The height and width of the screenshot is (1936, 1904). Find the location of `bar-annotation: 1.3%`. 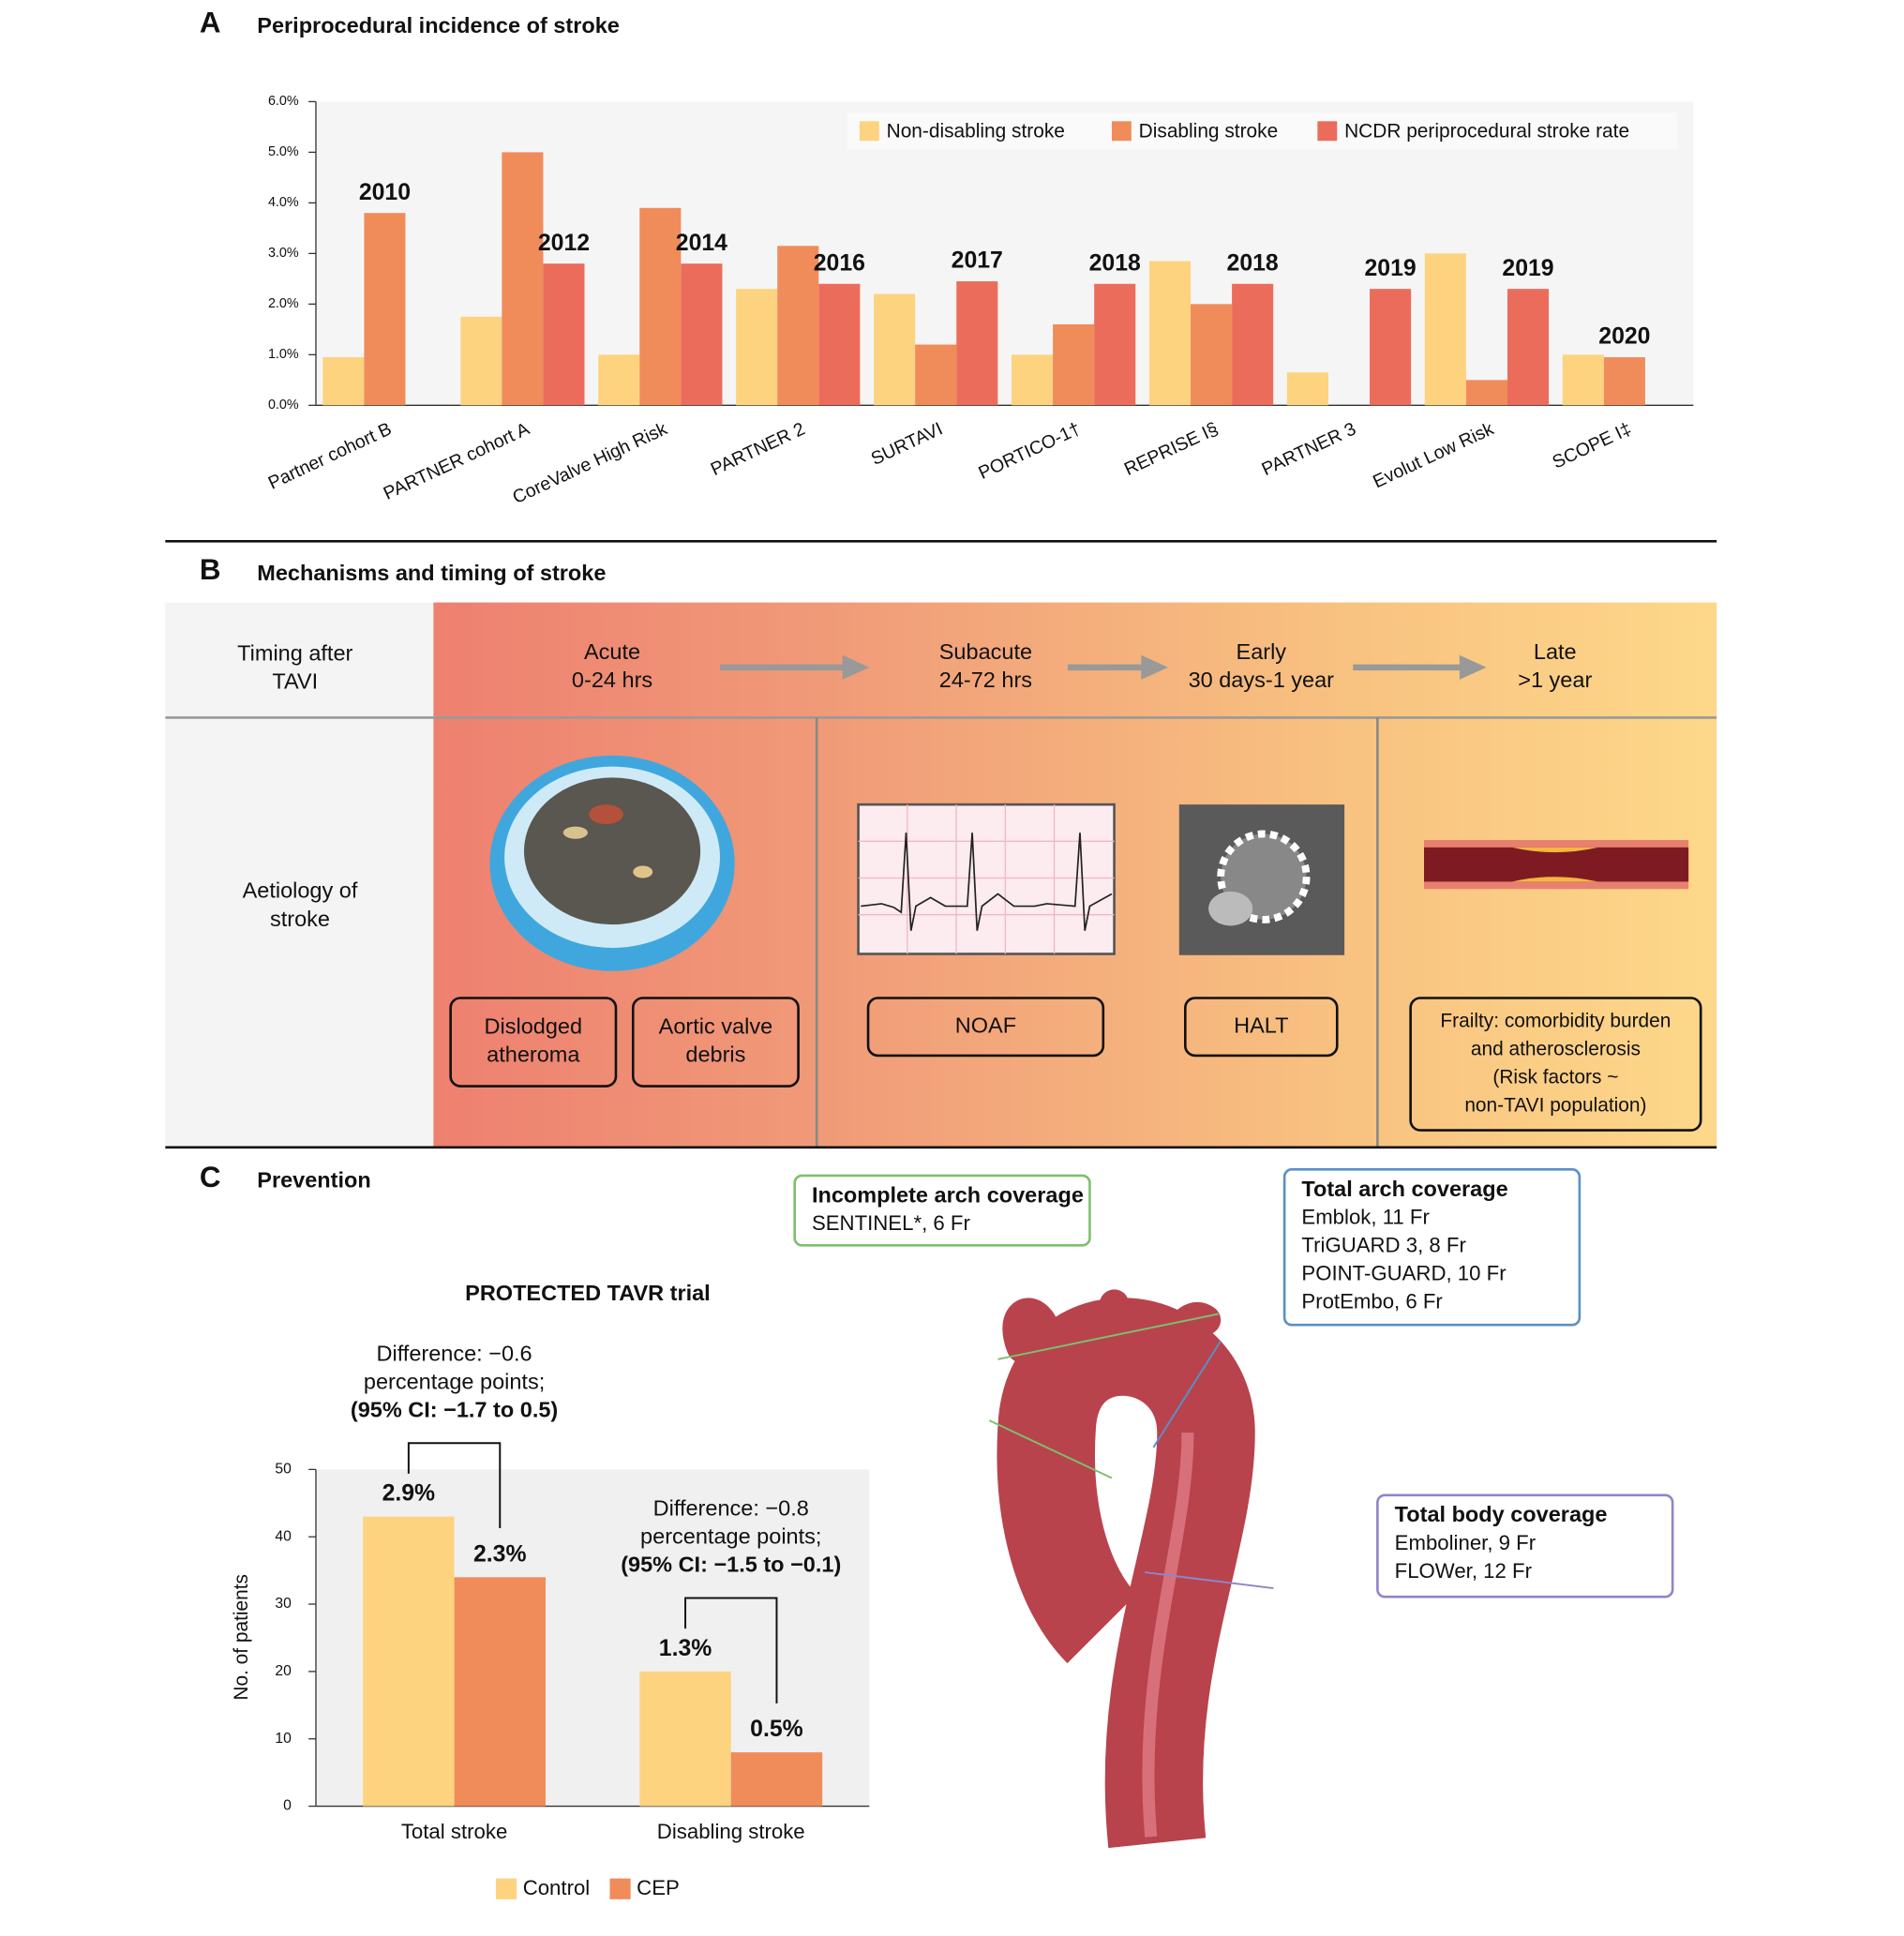

bar-annotation: 1.3% is located at coordinates (685, 1648).